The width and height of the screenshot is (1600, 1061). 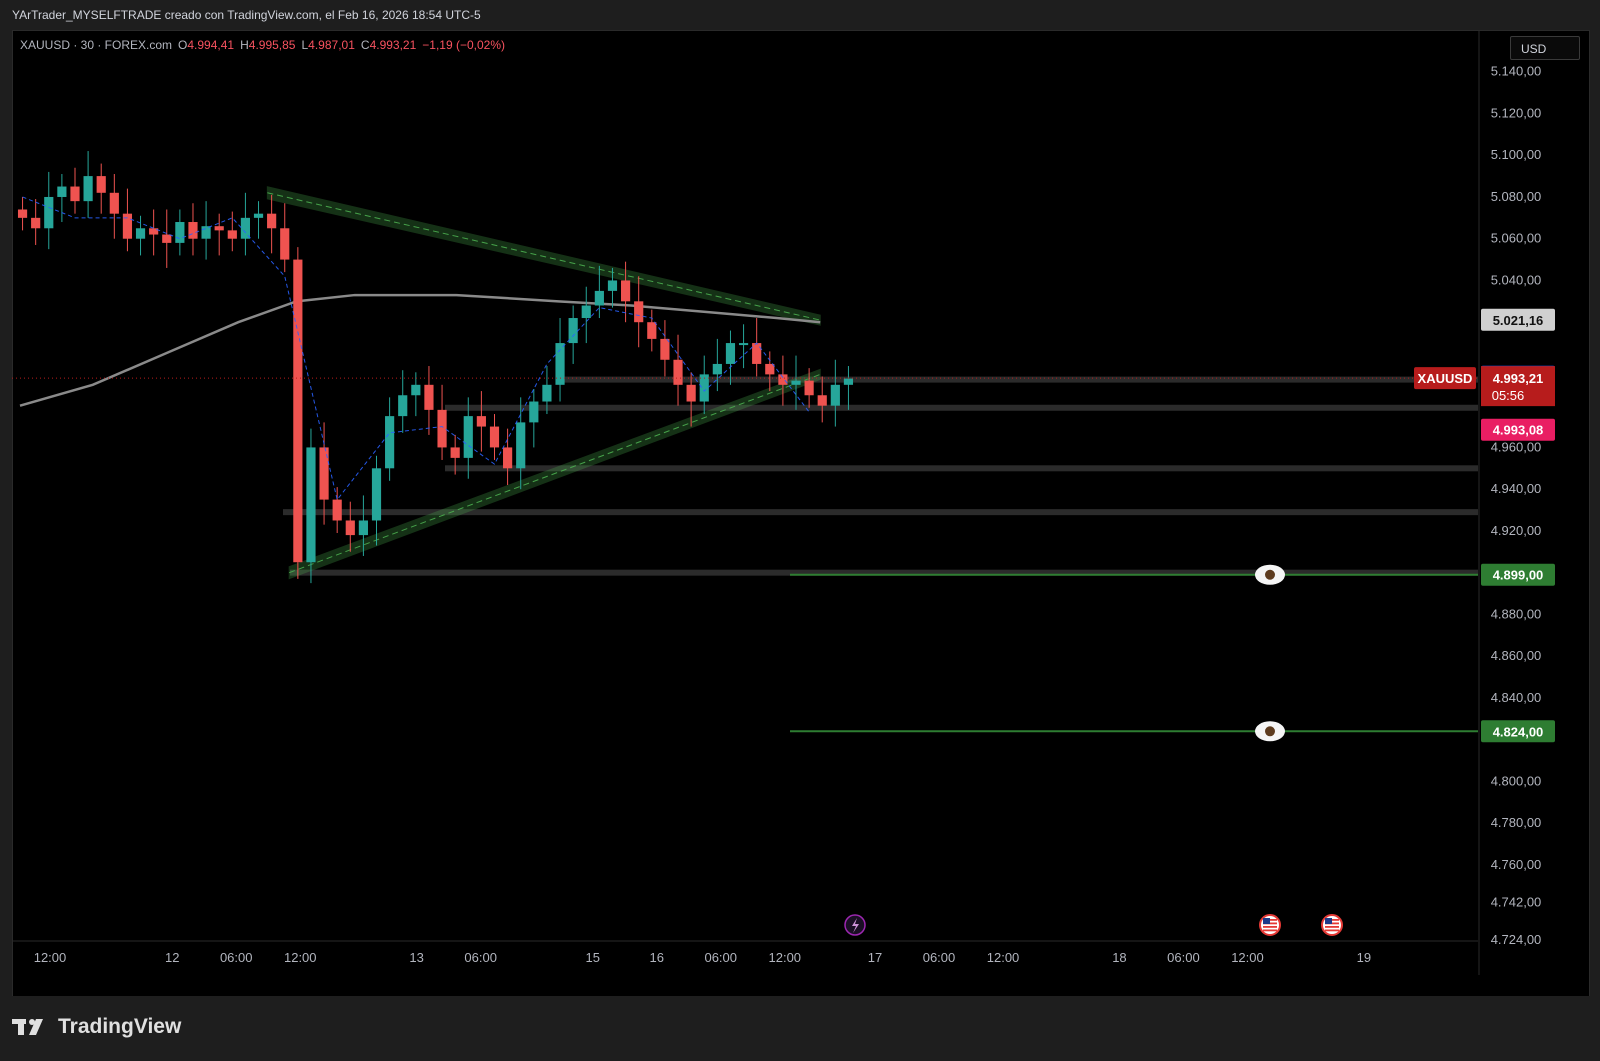 I want to click on price-tick-label: 4.742,00, so click(x=1516, y=901).